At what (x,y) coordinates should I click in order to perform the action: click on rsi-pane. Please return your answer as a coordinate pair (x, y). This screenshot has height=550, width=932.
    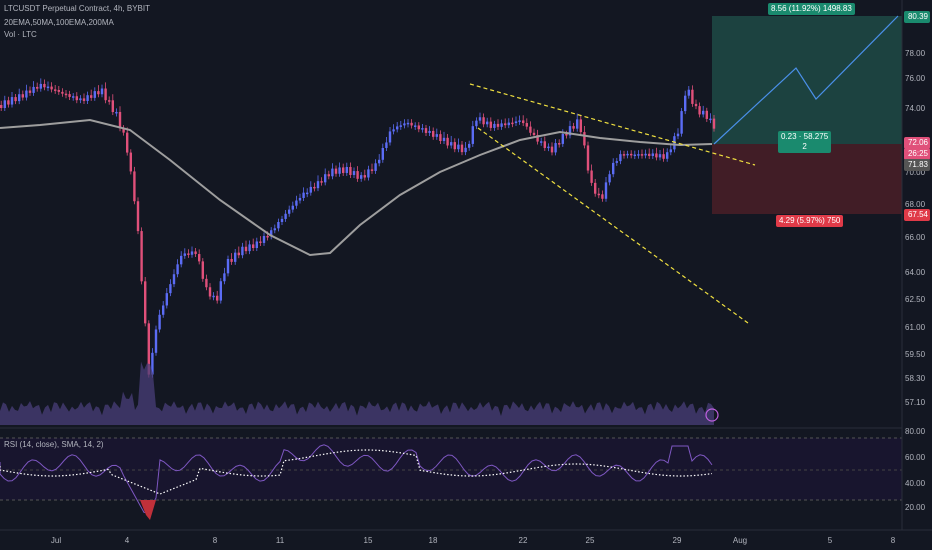
    Looking at the image, I should click on (451, 469).